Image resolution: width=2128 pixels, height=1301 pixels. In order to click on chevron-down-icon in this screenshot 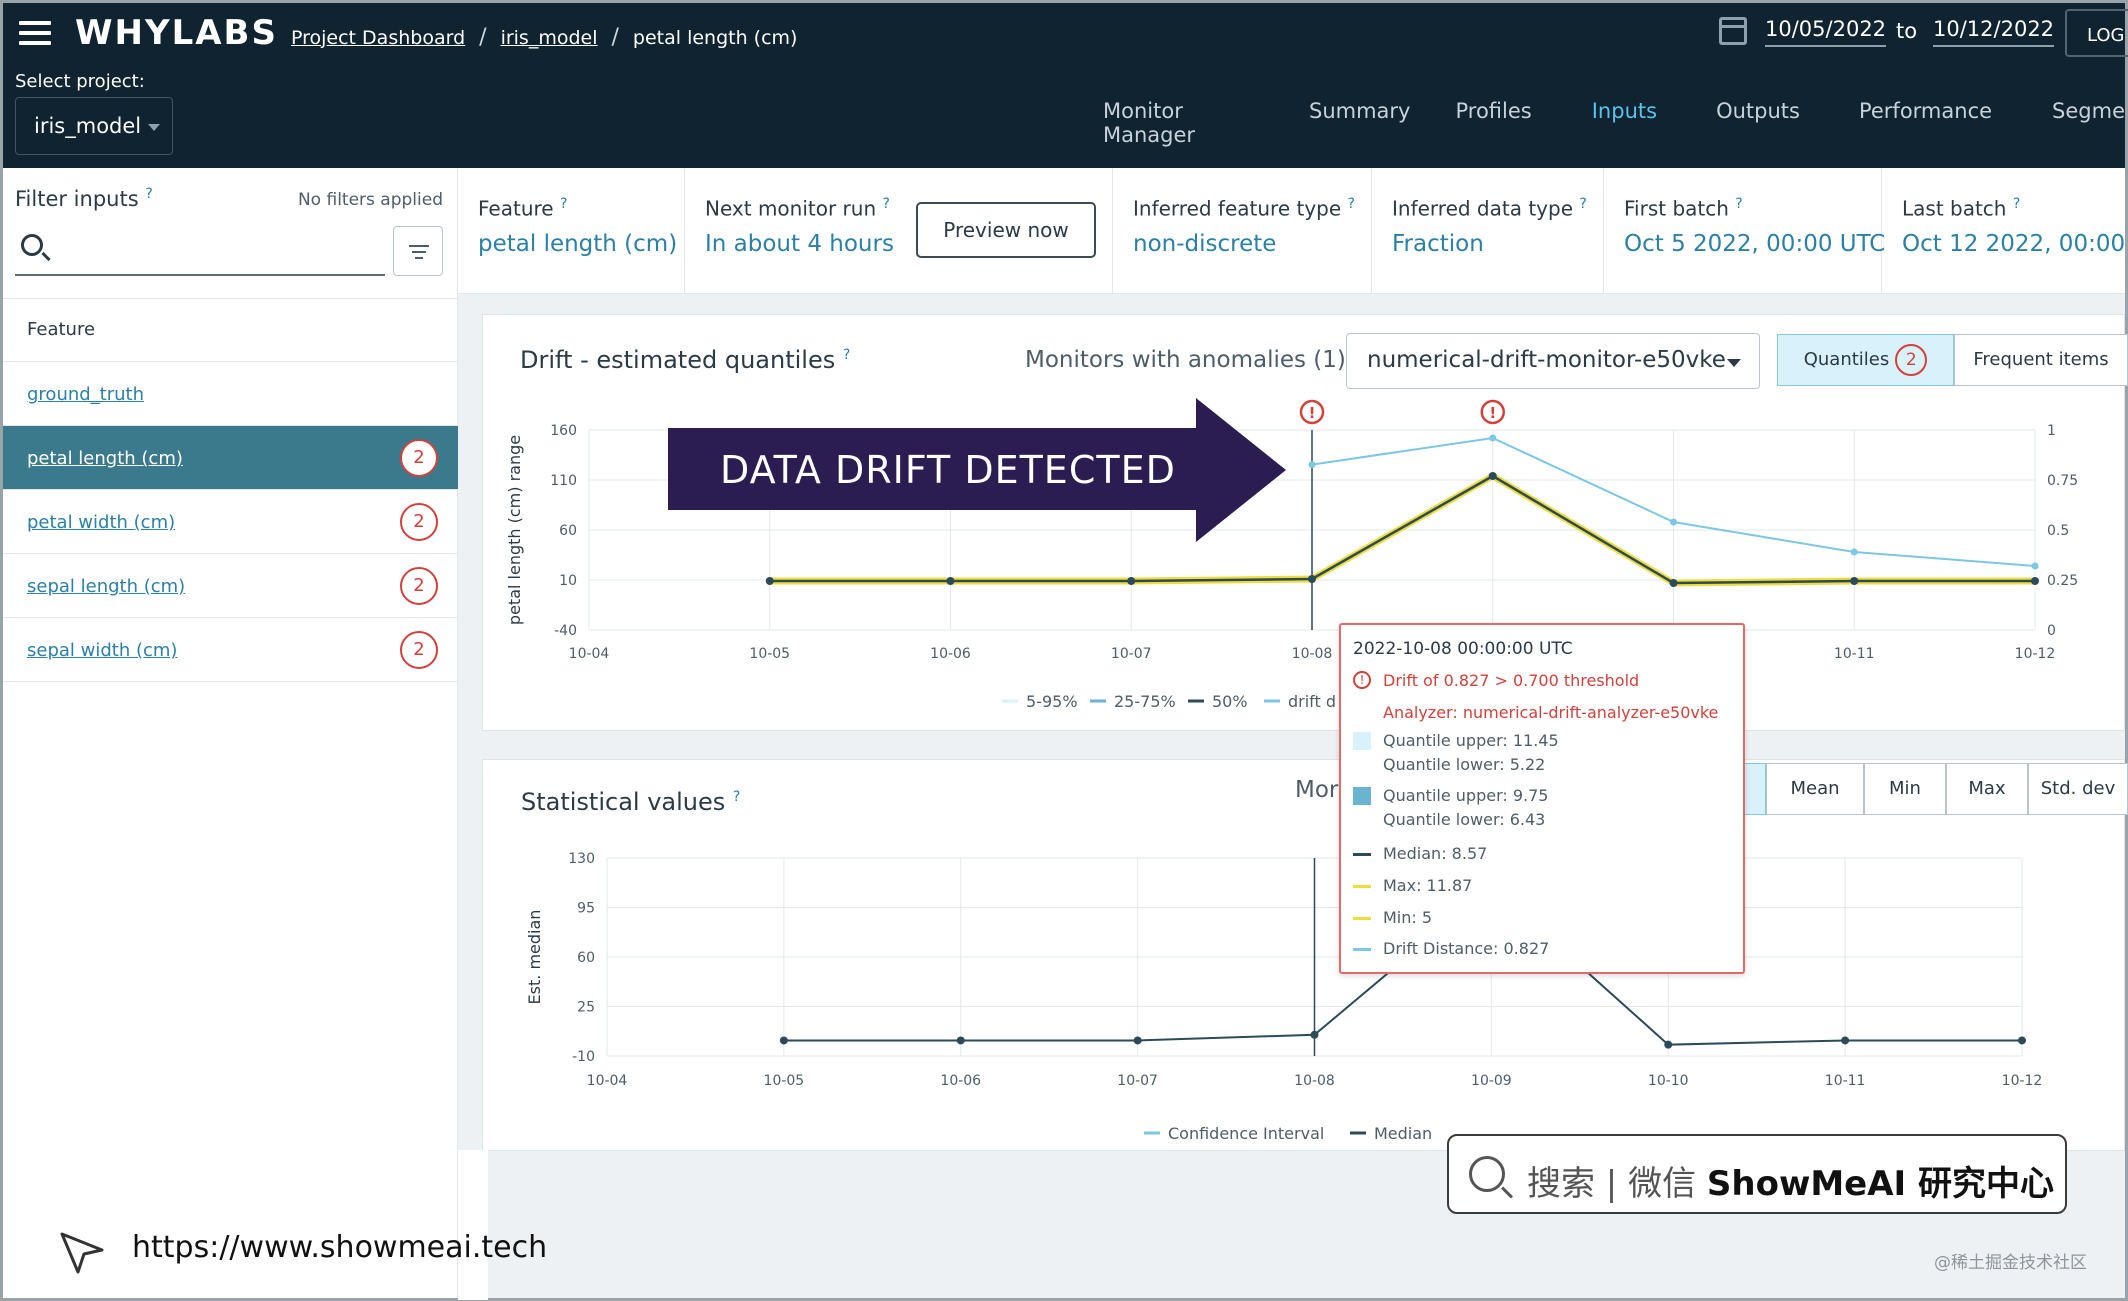, I will do `click(1734, 363)`.